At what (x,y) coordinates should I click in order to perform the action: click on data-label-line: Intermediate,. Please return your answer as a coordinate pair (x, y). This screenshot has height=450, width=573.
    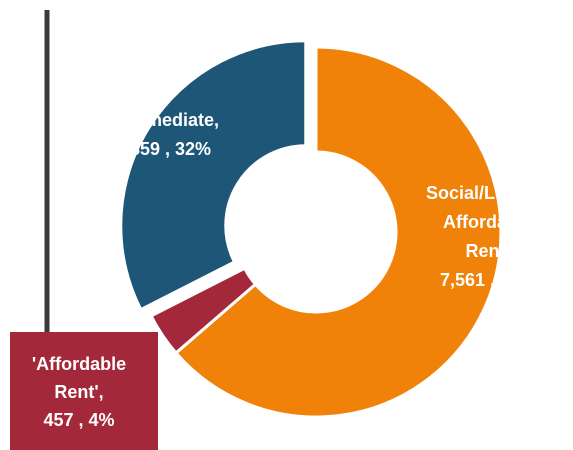
    Looking at the image, I should click on (163, 120).